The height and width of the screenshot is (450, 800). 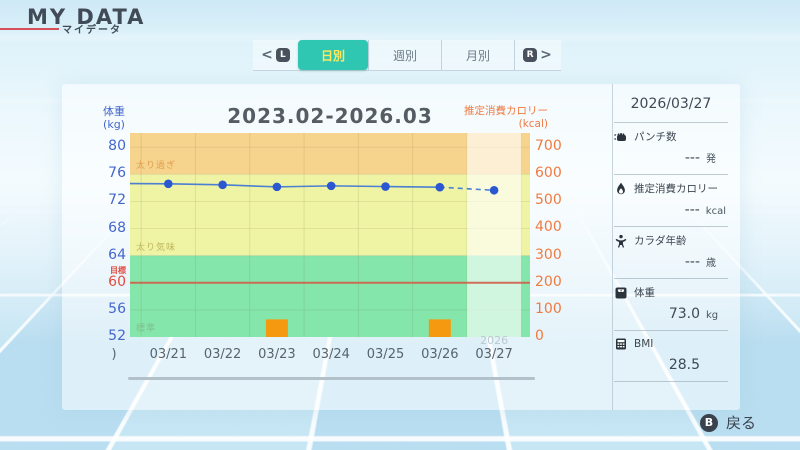 What do you see at coordinates (117, 336) in the screenshot?
I see `left-axis-tick: 52` at bounding box center [117, 336].